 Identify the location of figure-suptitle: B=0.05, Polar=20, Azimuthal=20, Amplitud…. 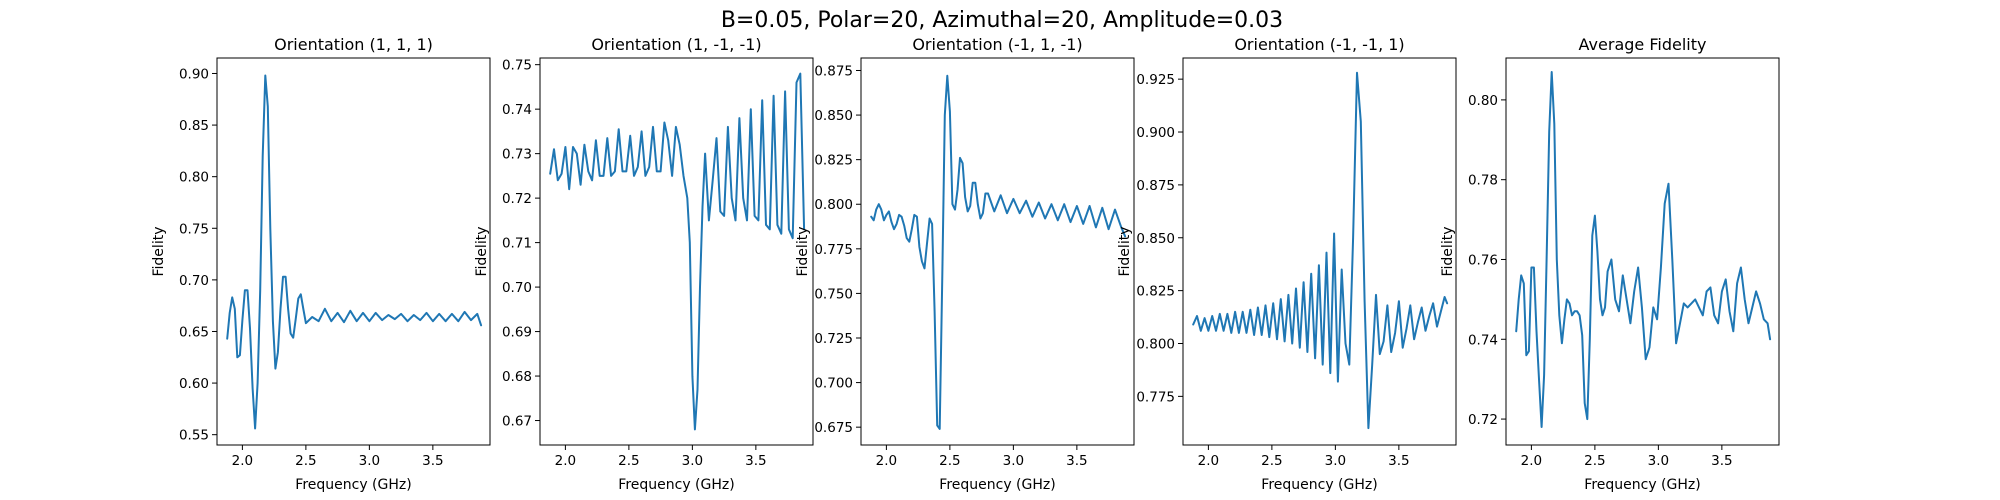
(1002, 20).